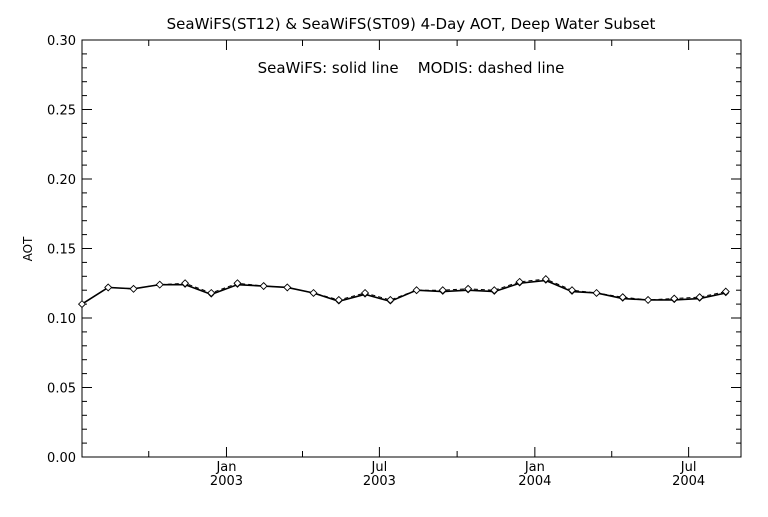 This screenshot has width=768, height=517. I want to click on y-tick-label: 0.15, so click(61, 250).